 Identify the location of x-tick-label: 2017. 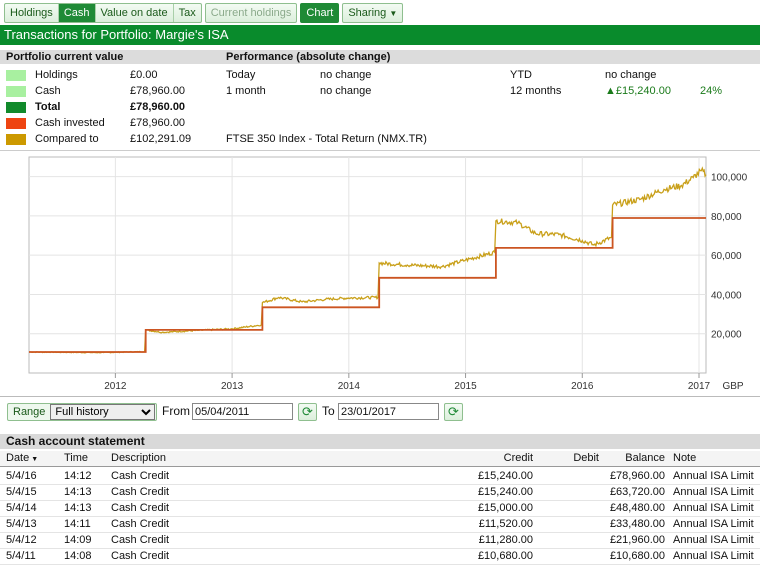
(699, 386).